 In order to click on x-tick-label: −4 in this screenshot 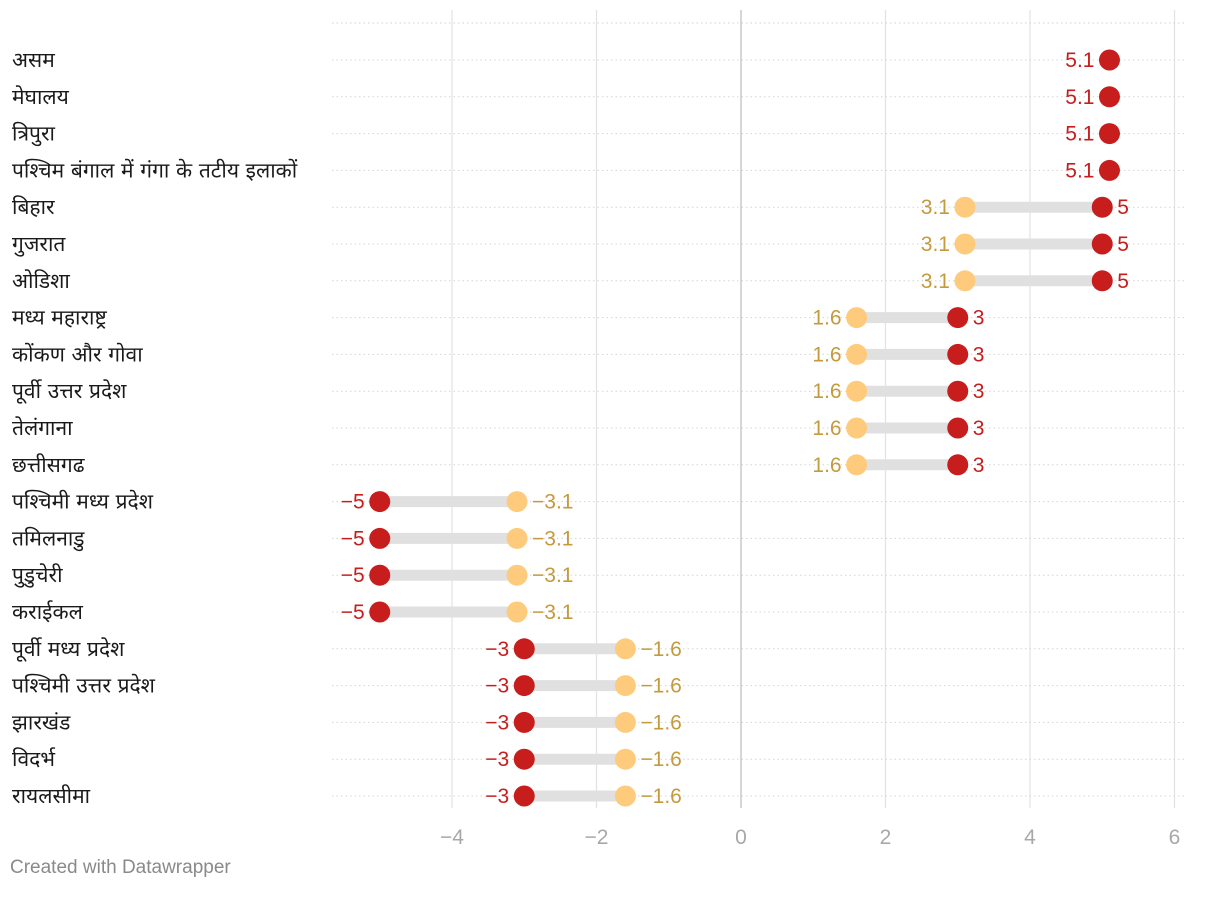, I will do `click(452, 837)`.